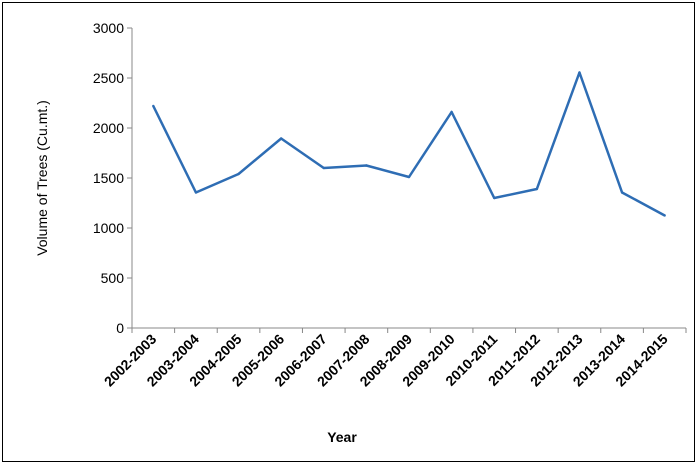 The width and height of the screenshot is (700, 467). What do you see at coordinates (108, 28) in the screenshot?
I see `y-tick-label: 3000` at bounding box center [108, 28].